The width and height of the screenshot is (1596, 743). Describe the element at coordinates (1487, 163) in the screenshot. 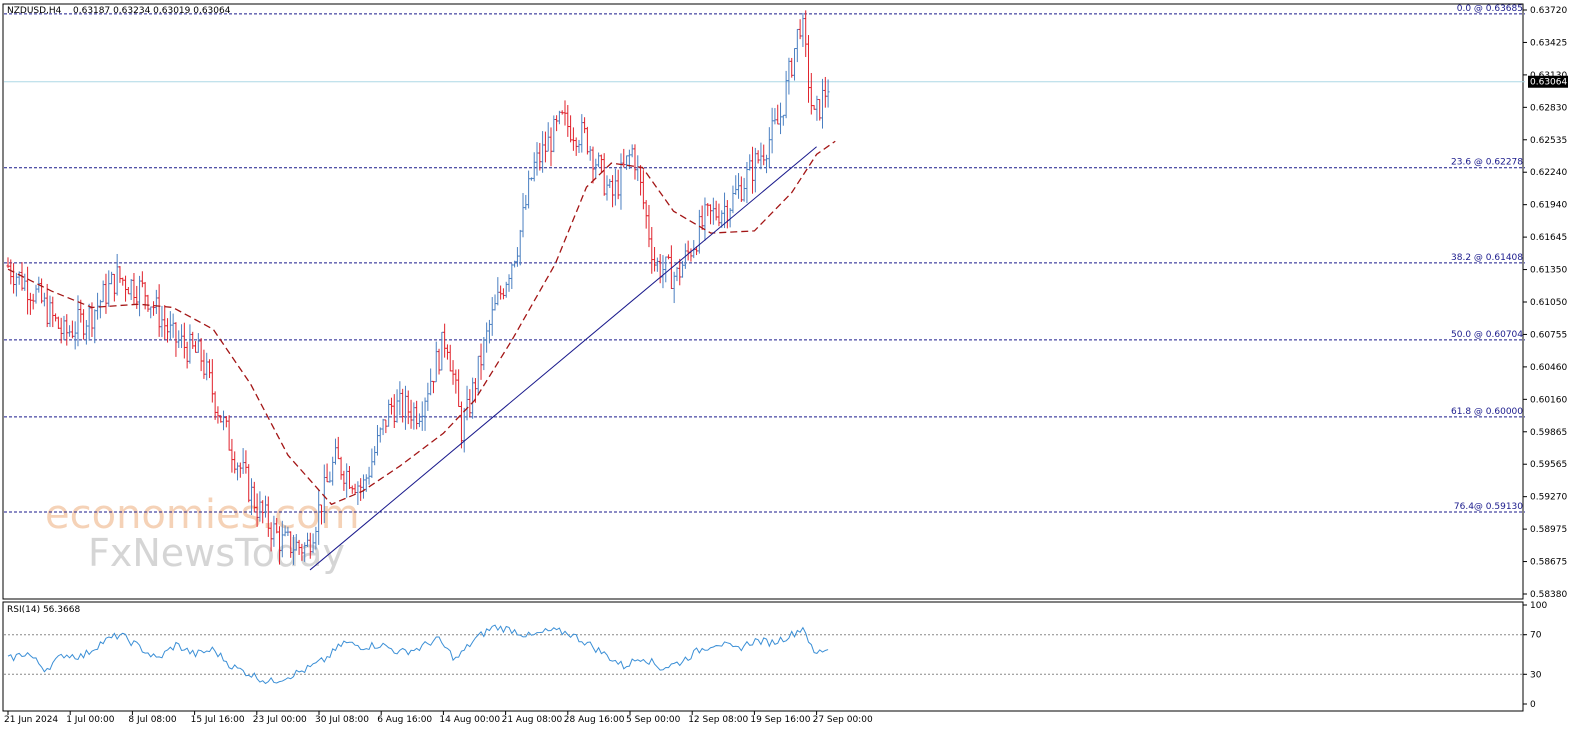

I see `fib-level-label: 23.6 @ 0.62278` at that location.